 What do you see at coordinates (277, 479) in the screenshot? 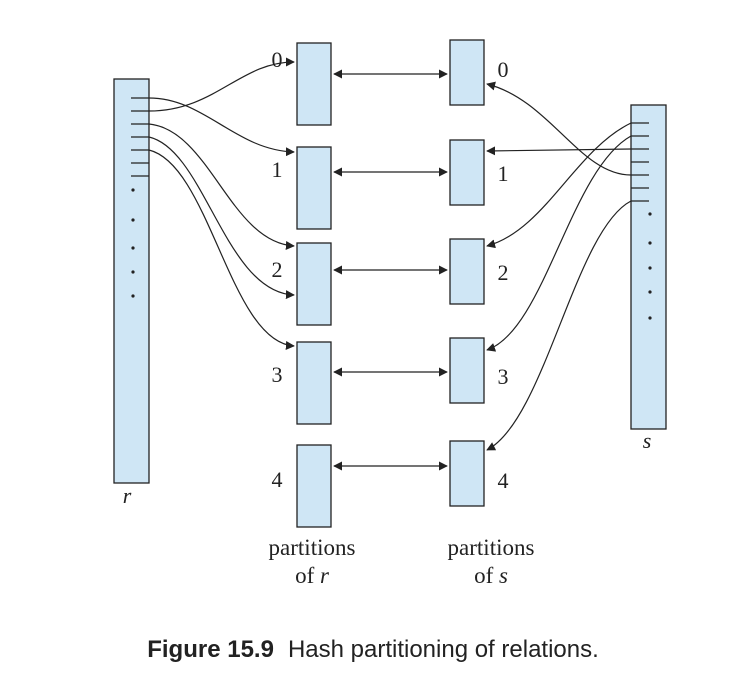
I see `partition-r-4-index: 4` at bounding box center [277, 479].